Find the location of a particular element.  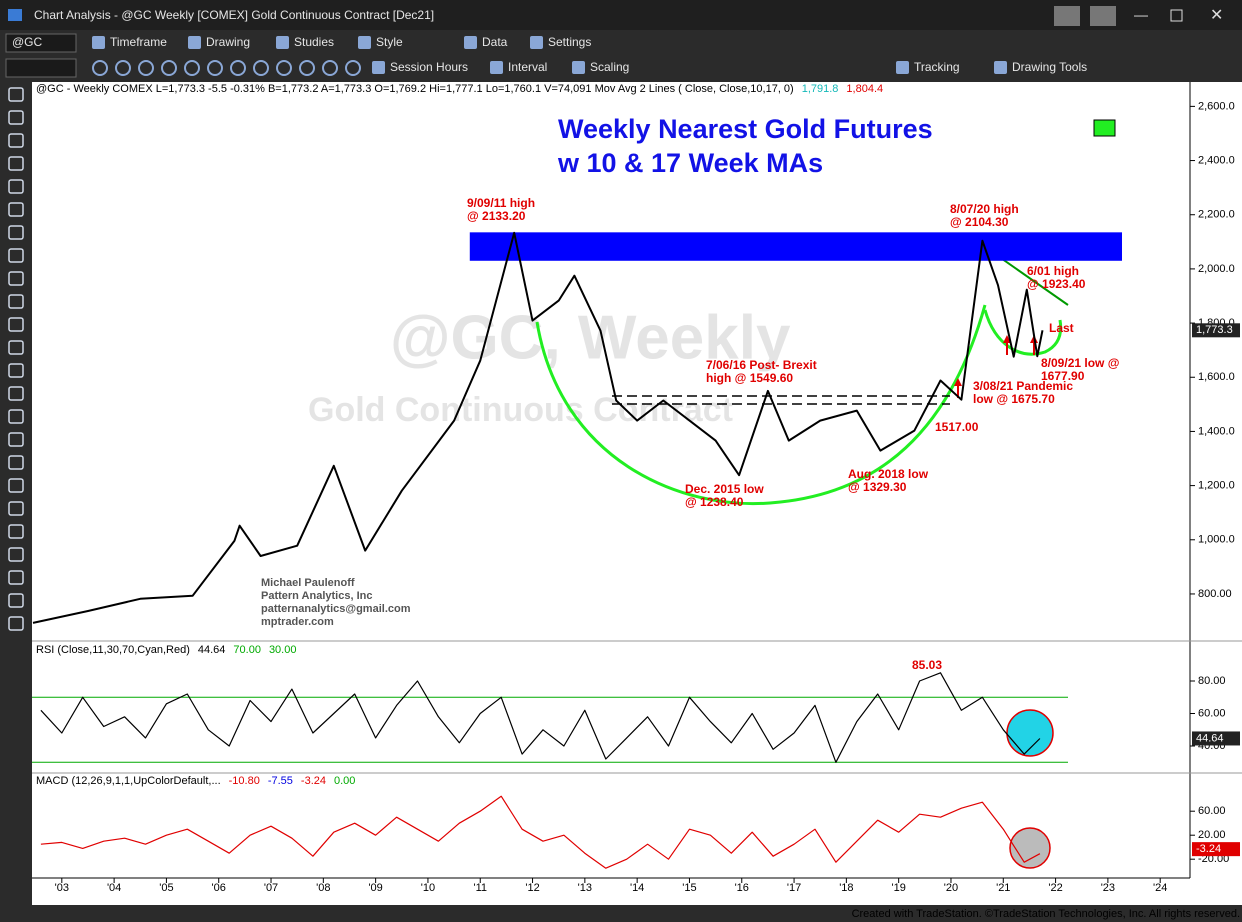

annotation: low @ 1675.70 is located at coordinates (1014, 399).